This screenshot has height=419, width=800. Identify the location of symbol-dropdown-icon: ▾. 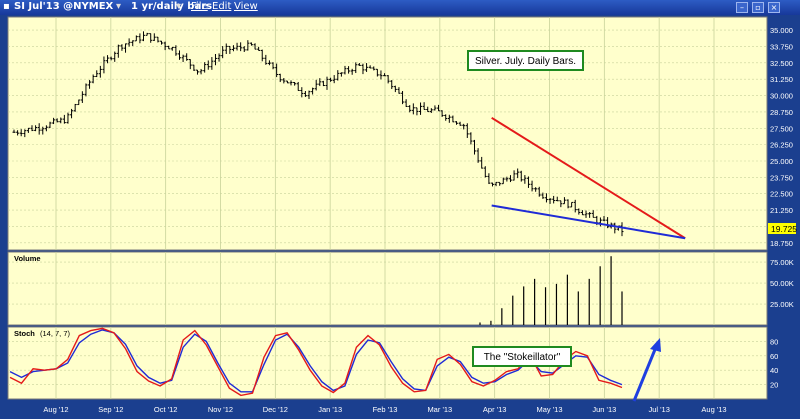
(119, 6).